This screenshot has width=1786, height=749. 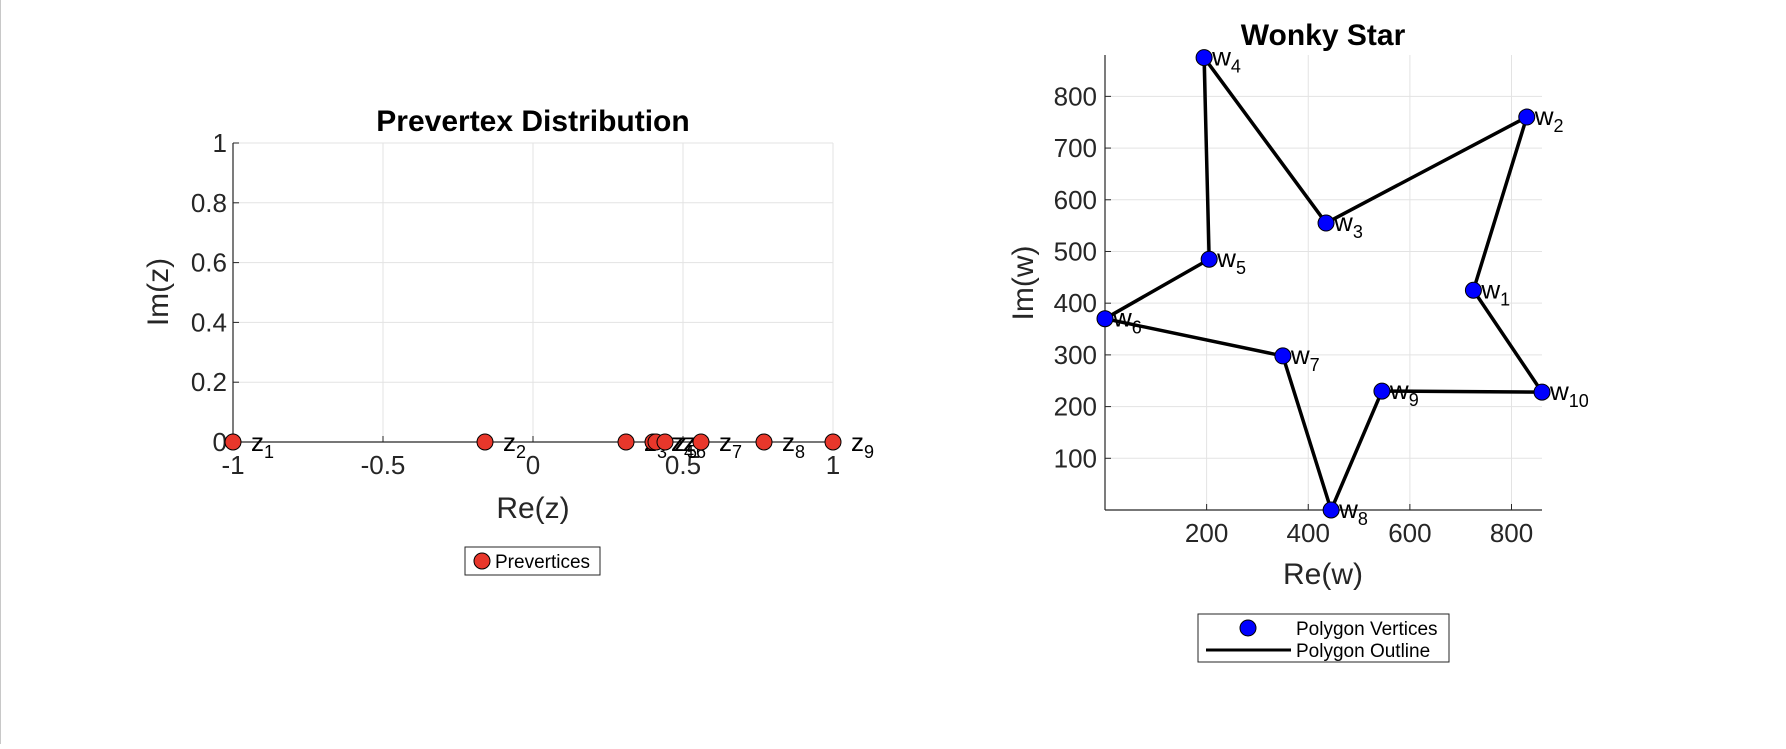 I want to click on vertex-label-sub: 3, so click(x=1358, y=232).